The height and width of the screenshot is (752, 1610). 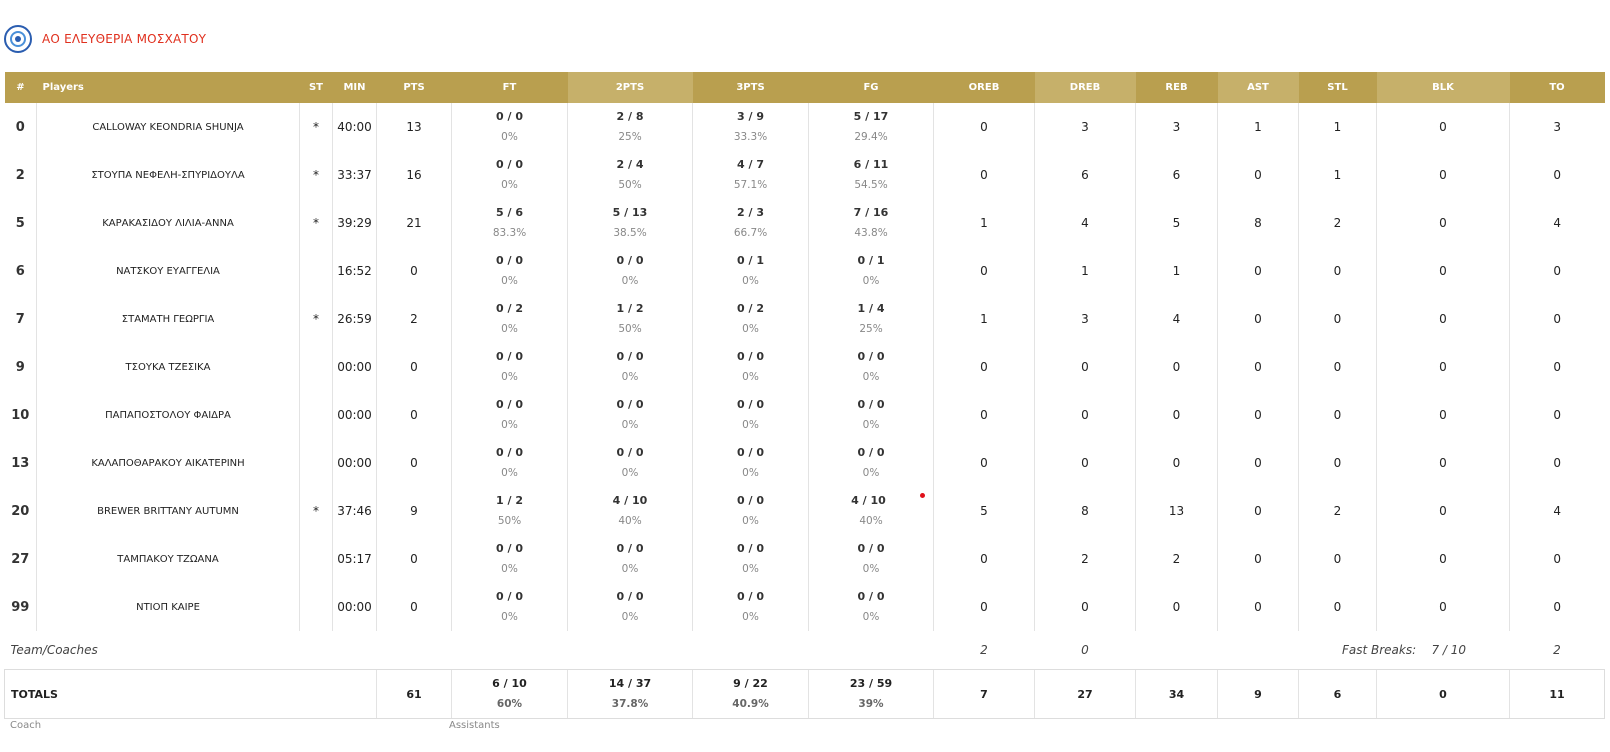 What do you see at coordinates (168, 87) in the screenshot?
I see `col-header-players: Players` at bounding box center [168, 87].